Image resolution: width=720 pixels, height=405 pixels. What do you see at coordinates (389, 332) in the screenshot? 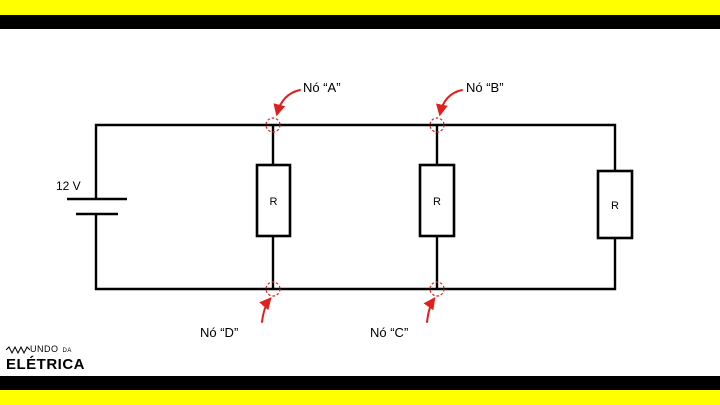
I see `node-c-label: Nó “C”` at bounding box center [389, 332].